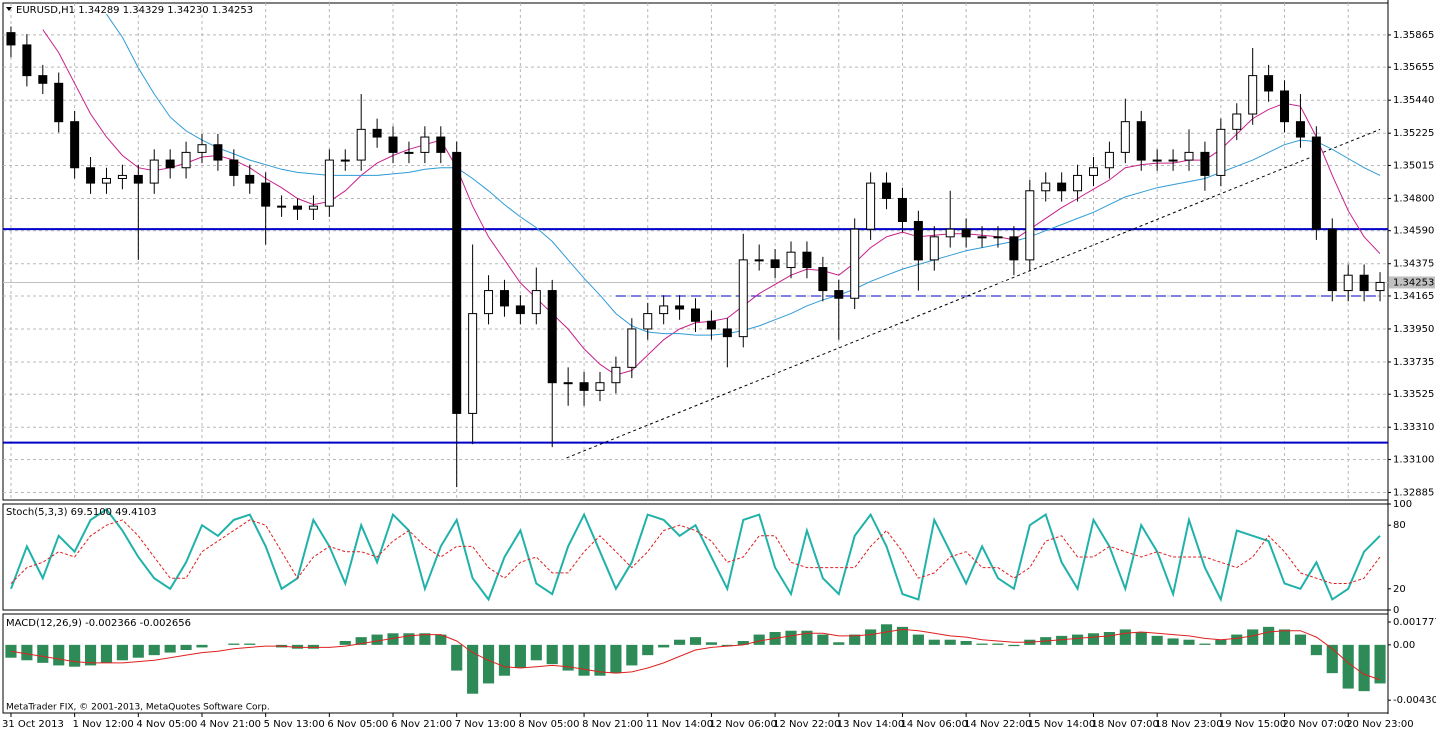 The height and width of the screenshot is (737, 1436). Describe the element at coordinates (1413, 282) in the screenshot. I see `price-label: 1.34253` at that location.